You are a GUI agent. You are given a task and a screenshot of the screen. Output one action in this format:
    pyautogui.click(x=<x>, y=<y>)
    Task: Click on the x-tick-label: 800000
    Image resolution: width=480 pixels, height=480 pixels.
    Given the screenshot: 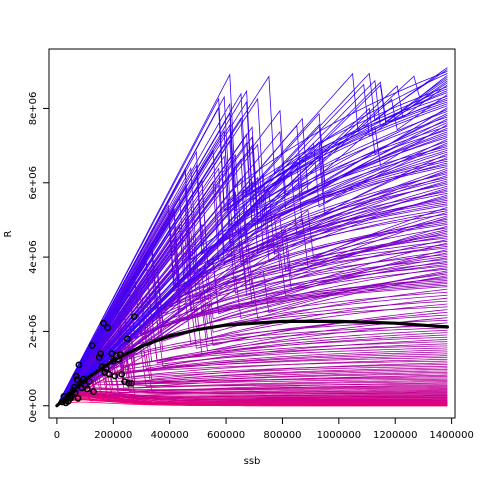 What is the action you would take?
    pyautogui.click(x=282, y=435)
    